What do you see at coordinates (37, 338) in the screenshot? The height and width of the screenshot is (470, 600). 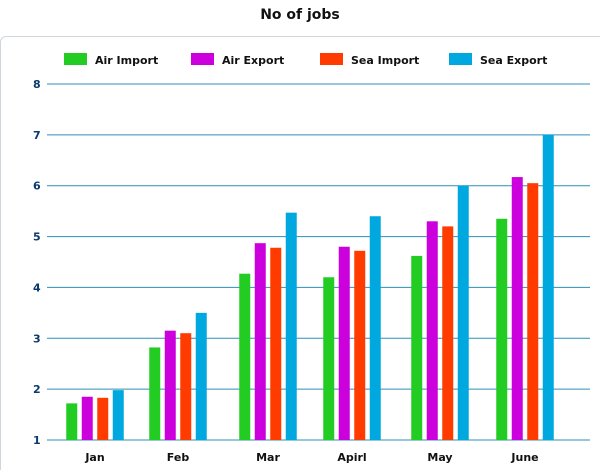 I see `y-tick-label: 3` at bounding box center [37, 338].